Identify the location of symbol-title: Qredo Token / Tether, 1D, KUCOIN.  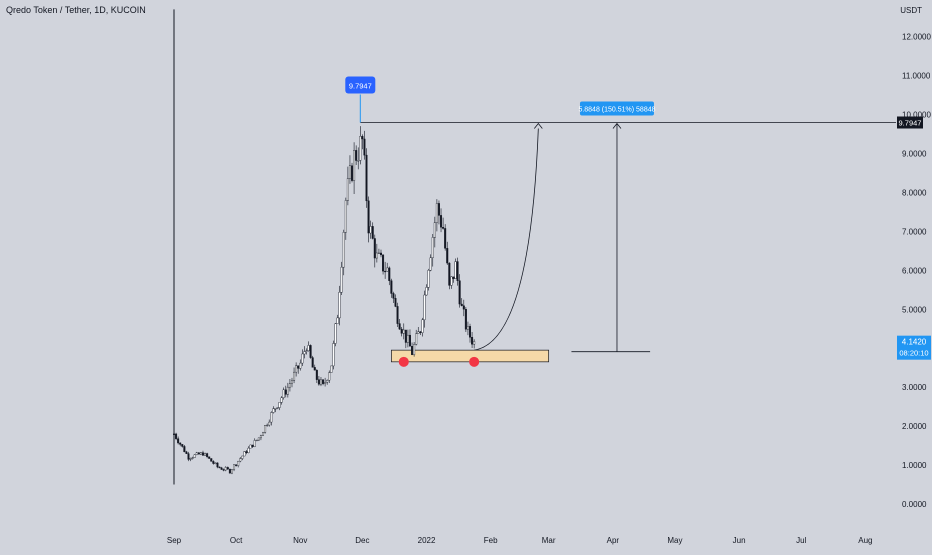
(76, 10).